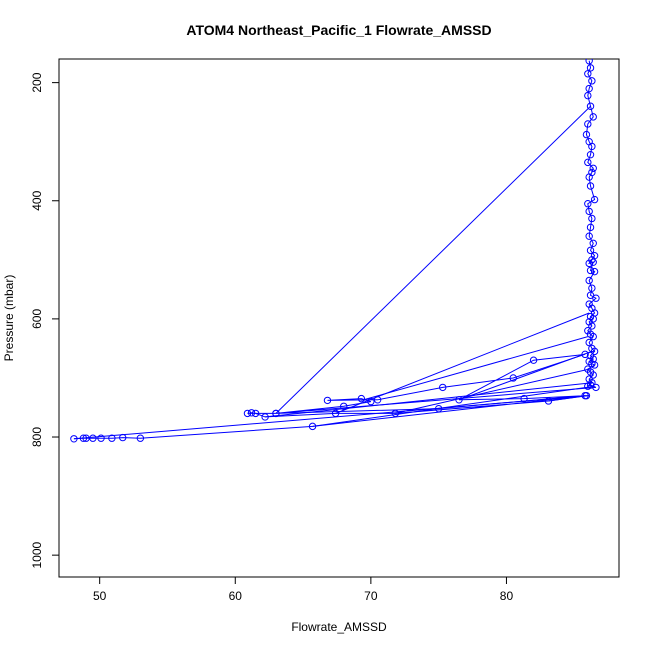  What do you see at coordinates (9, 318) in the screenshot?
I see `y-axis-label: Pressure (mbar)` at bounding box center [9, 318].